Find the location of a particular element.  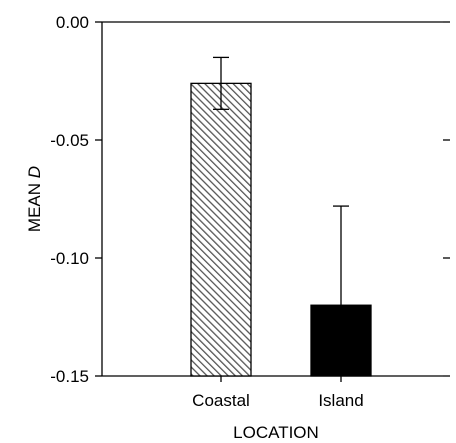

x-tick-label: Island is located at coordinates (340, 400).